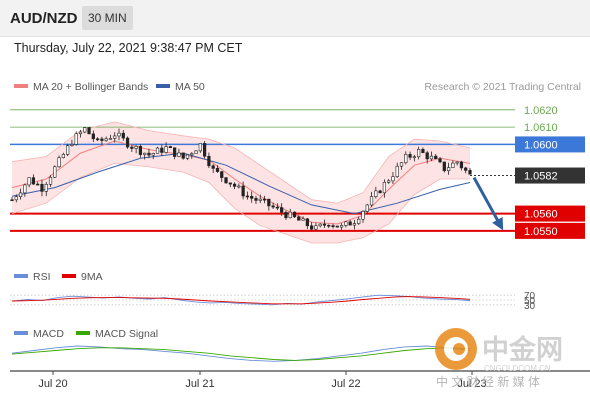 This screenshot has height=400, width=590. What do you see at coordinates (107, 18) in the screenshot?
I see `timeframe-button: 30 MIN` at bounding box center [107, 18].